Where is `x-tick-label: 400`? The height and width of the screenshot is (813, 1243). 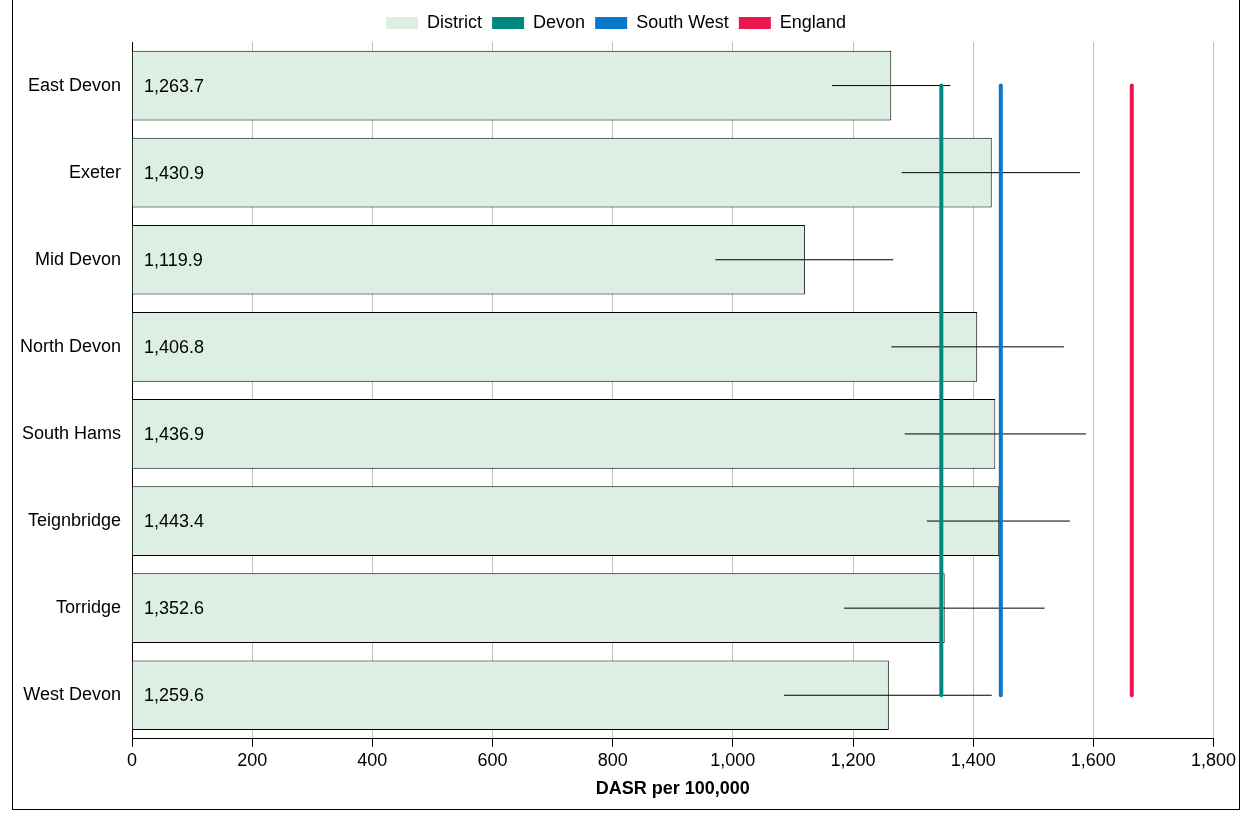
x-tick-label: 400 is located at coordinates (372, 759).